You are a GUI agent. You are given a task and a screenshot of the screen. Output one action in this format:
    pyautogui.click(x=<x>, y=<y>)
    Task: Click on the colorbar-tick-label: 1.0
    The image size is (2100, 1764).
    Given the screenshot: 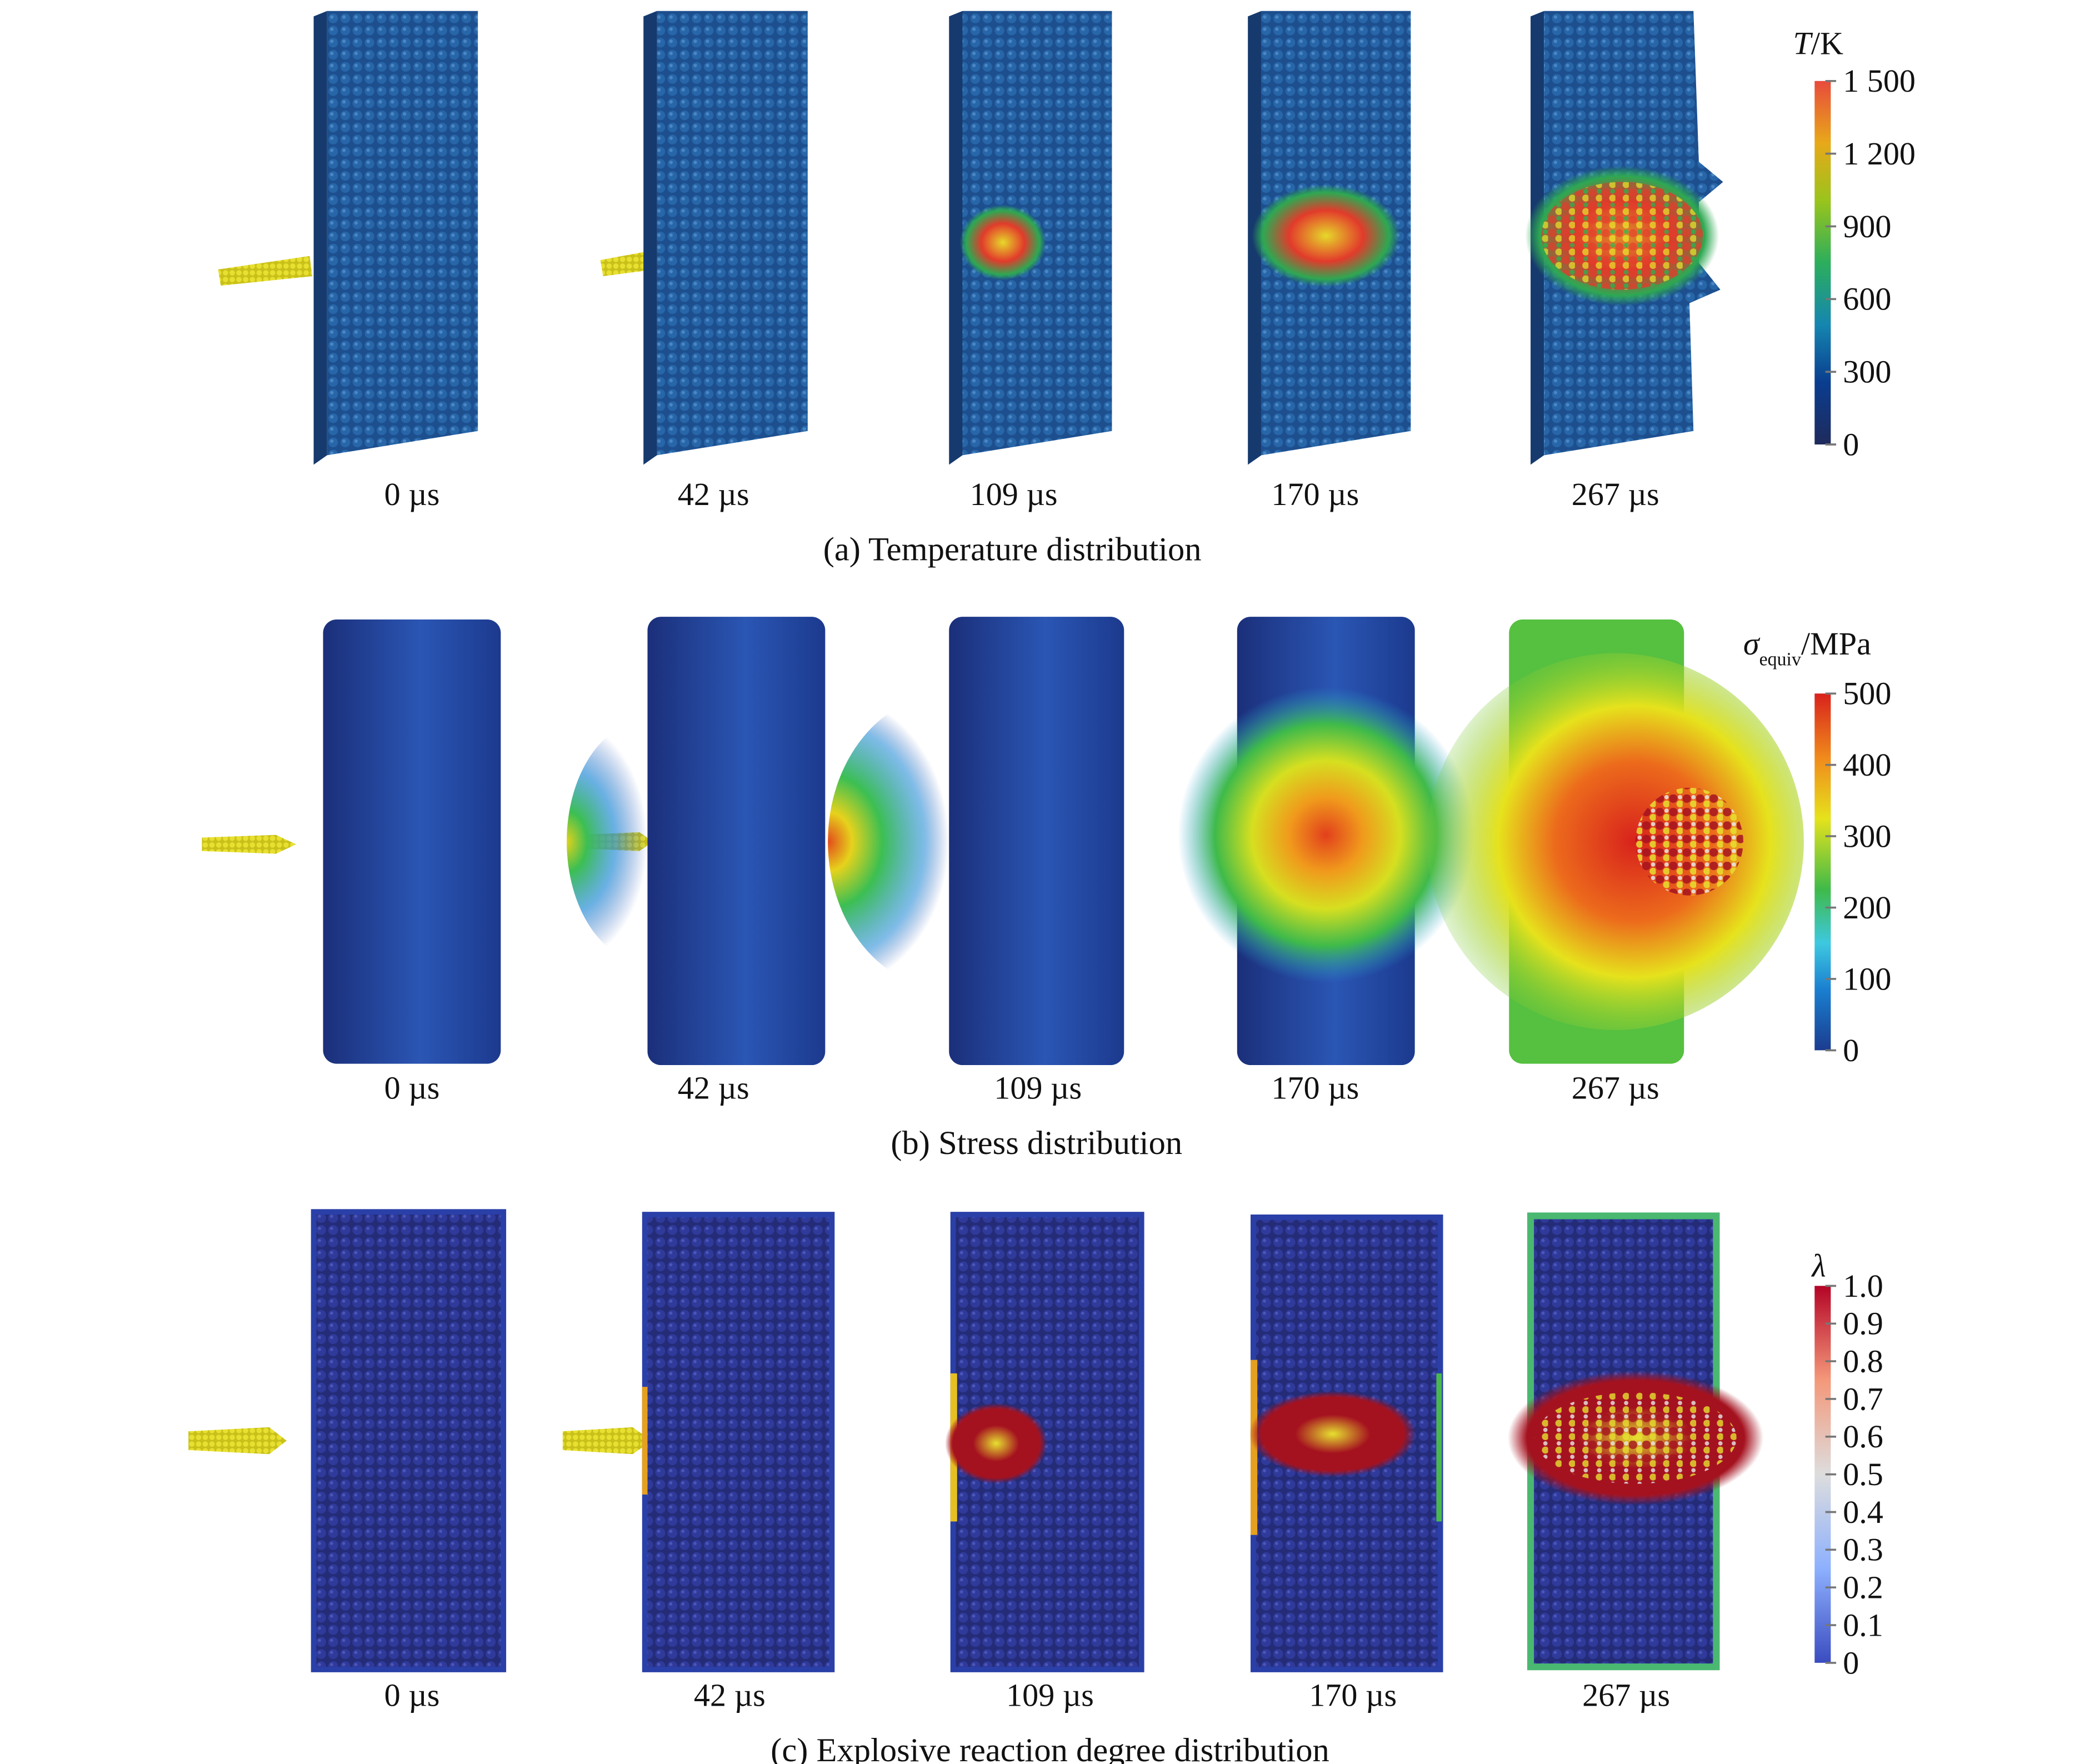 What is the action you would take?
    pyautogui.click(x=1863, y=1286)
    